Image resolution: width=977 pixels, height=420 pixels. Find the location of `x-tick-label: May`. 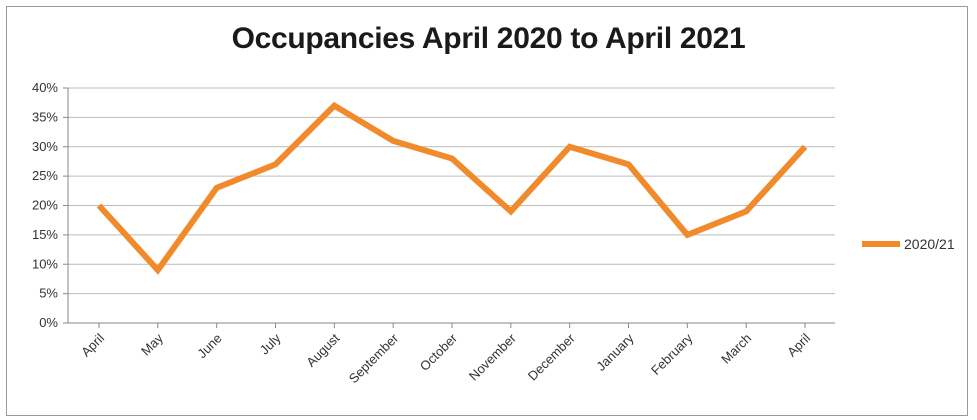

x-tick-label: May is located at coordinates (152, 344).